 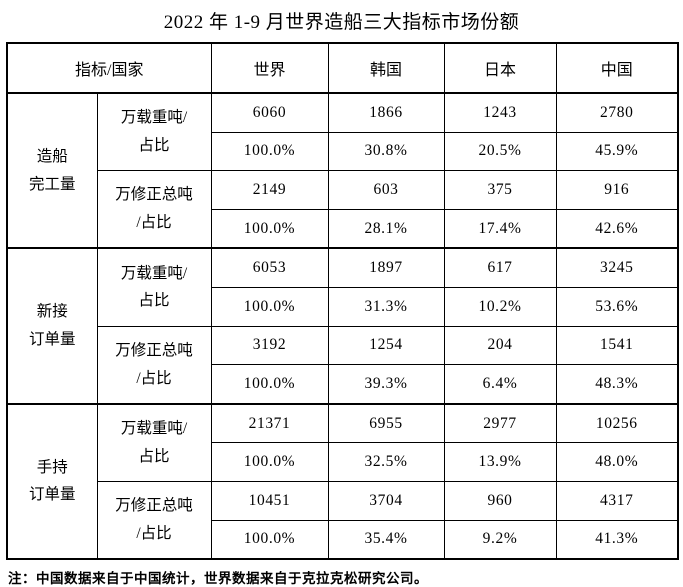 I want to click on value-cell: 2780, so click(x=617, y=112).